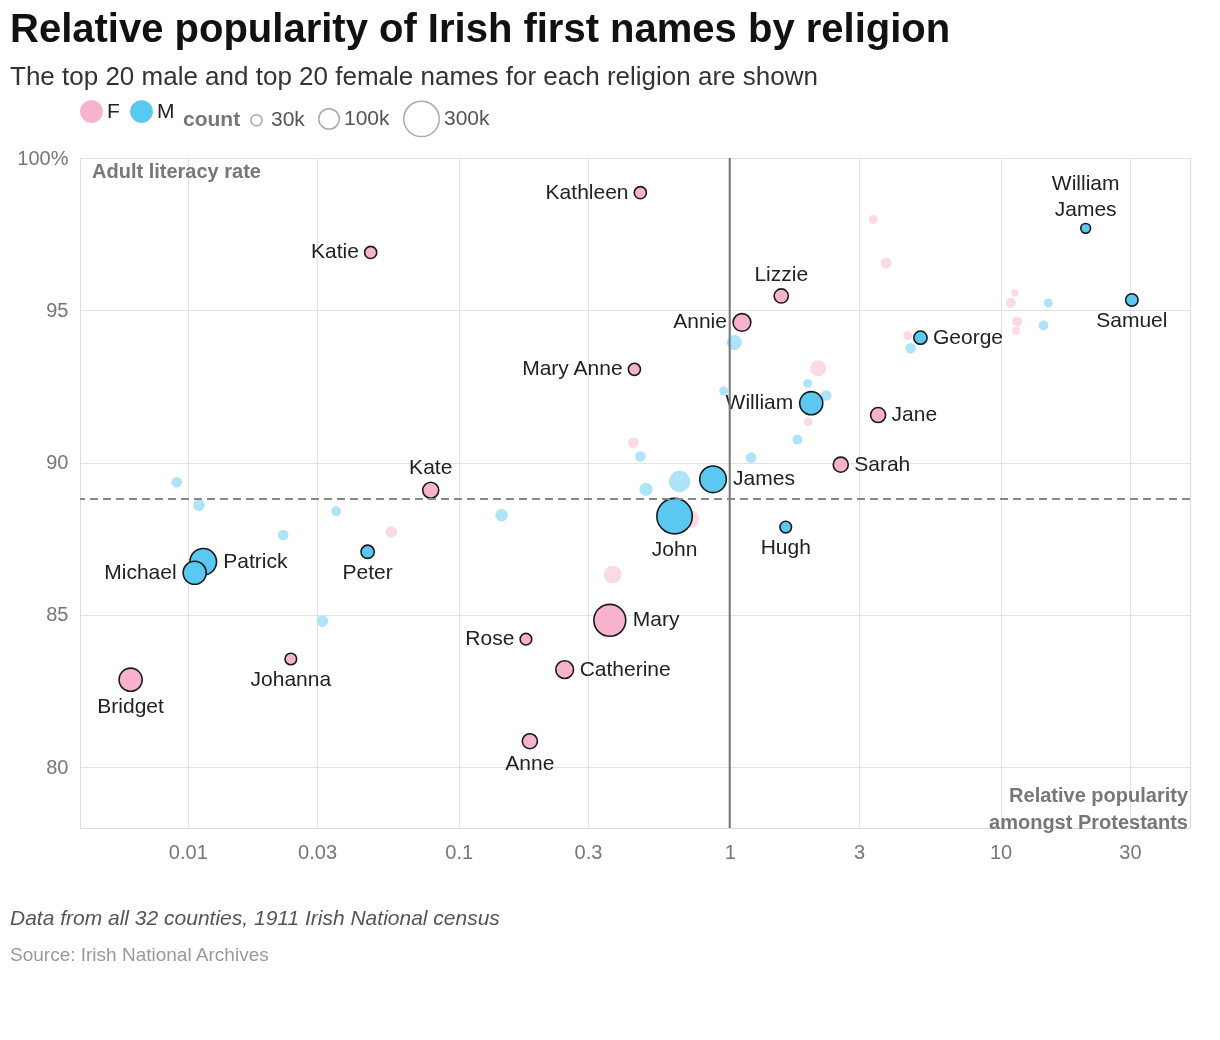 This screenshot has height=1040, width=1220. I want to click on legend-label: 30k, so click(288, 119).